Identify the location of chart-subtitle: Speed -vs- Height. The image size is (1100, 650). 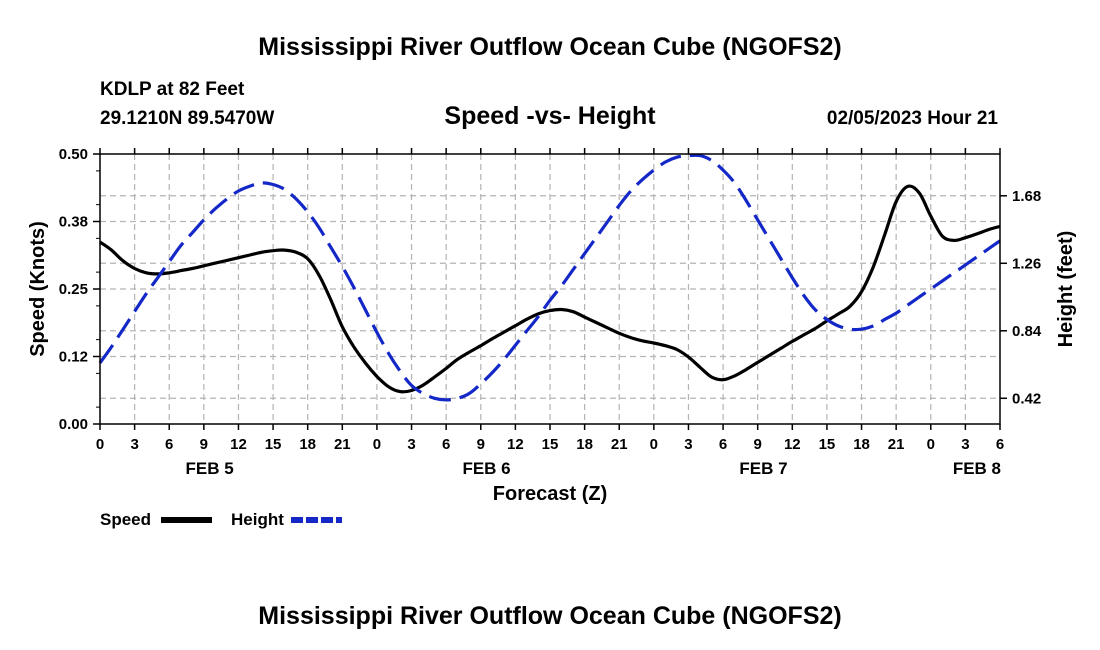
(550, 116).